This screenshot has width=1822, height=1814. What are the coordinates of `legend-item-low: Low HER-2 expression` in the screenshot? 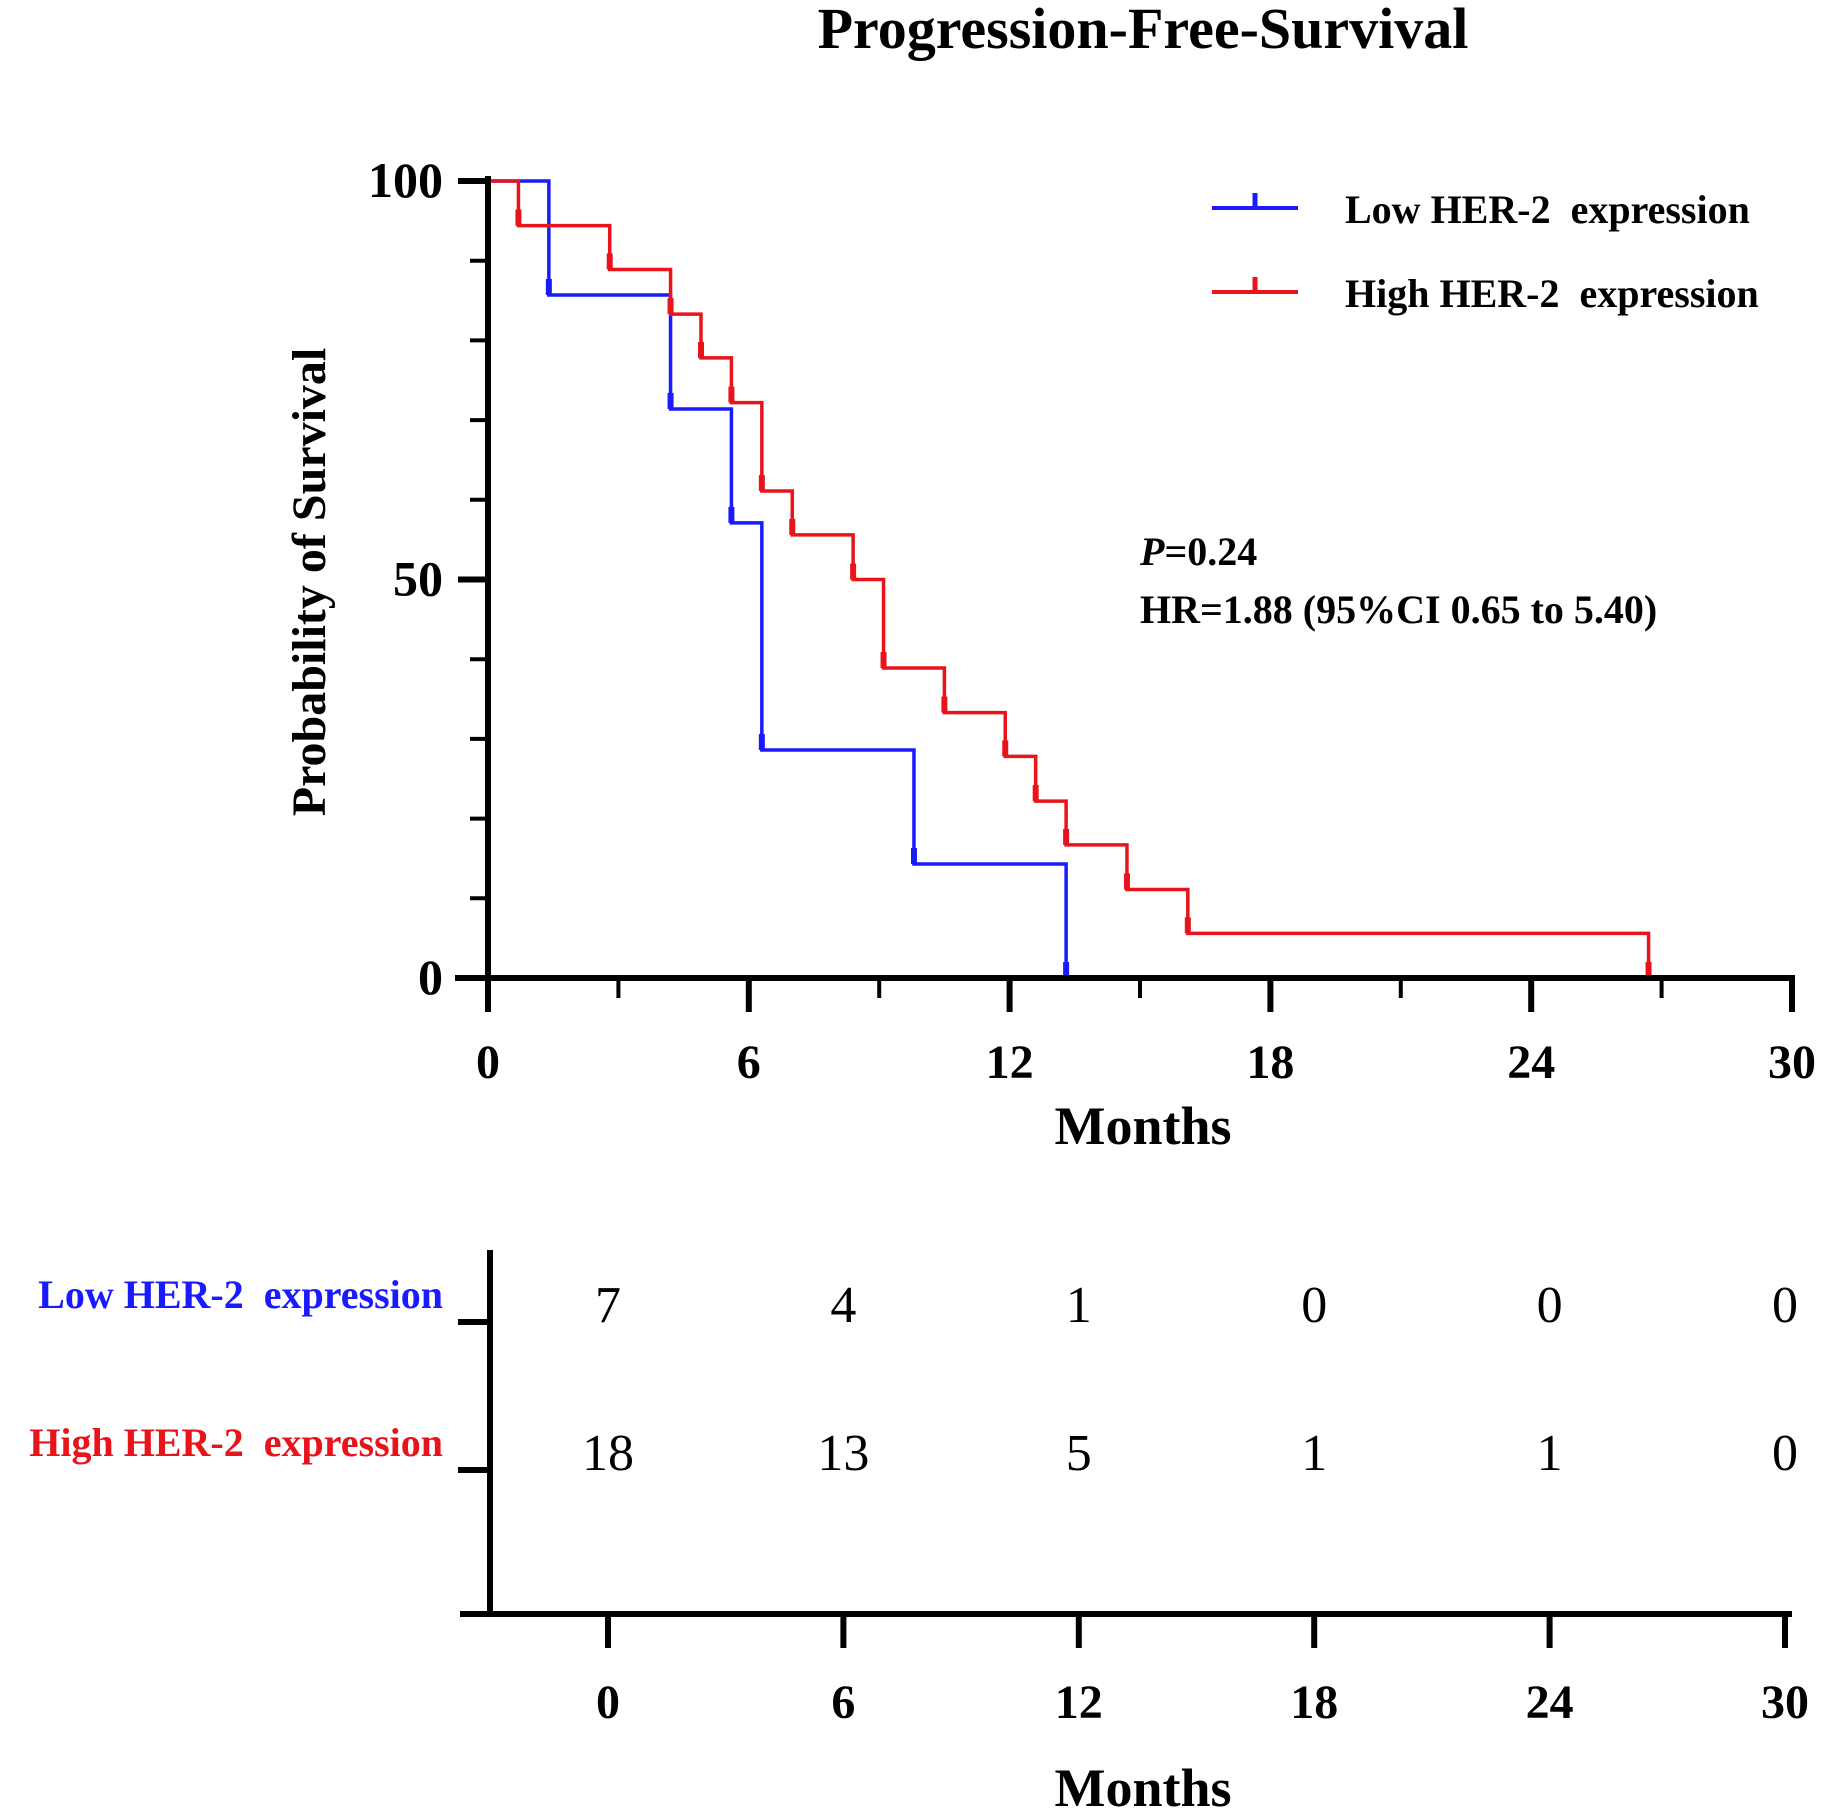 It's located at (1481, 209).